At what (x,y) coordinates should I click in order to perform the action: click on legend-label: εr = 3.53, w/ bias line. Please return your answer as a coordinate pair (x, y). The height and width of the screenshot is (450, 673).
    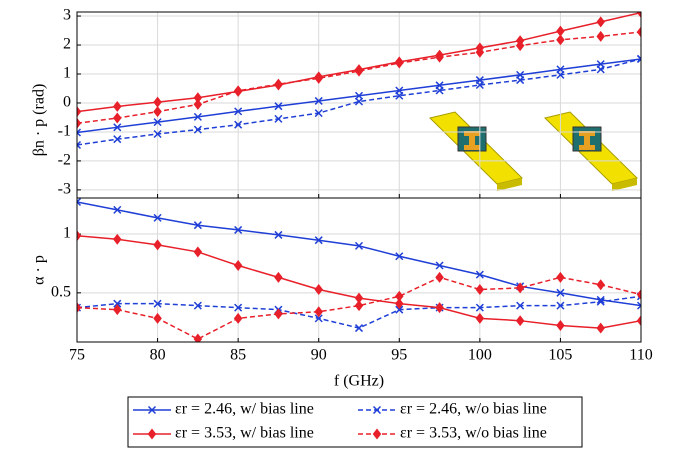
    Looking at the image, I should click on (244, 433).